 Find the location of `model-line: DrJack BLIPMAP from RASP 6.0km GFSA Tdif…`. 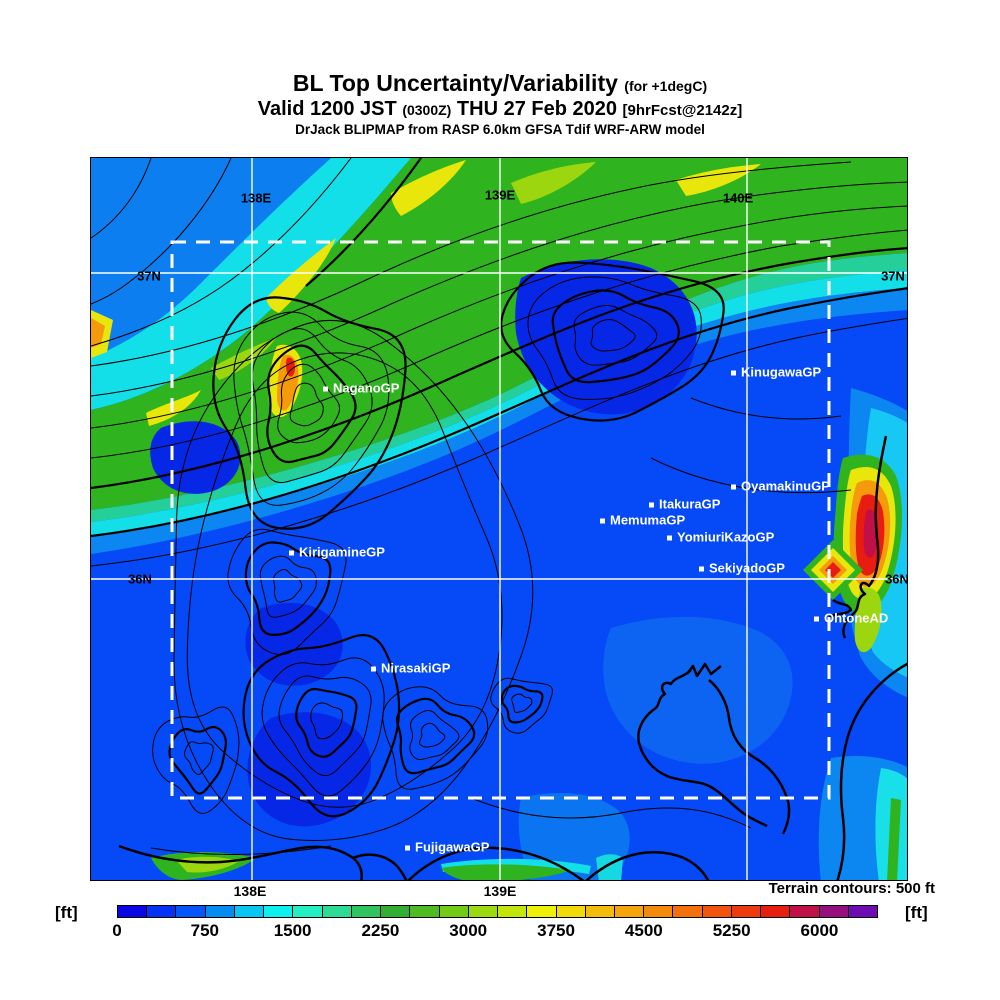

model-line: DrJack BLIPMAP from RASP 6.0km GFSA Tdif… is located at coordinates (500, 130).